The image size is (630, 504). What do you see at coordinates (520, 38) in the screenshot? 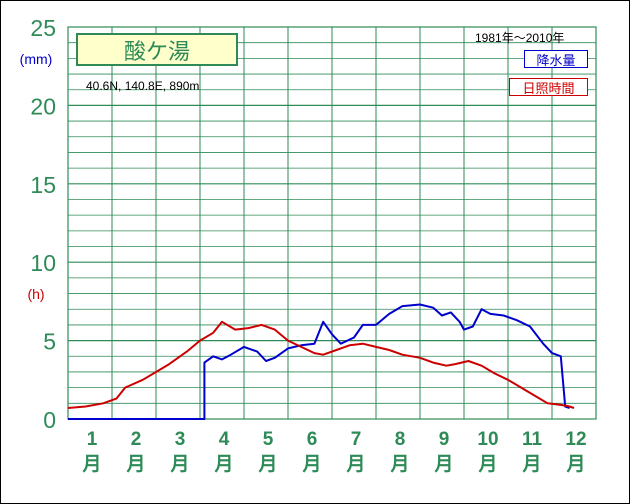
I see `period-label: 1981年〜2010年` at bounding box center [520, 38].